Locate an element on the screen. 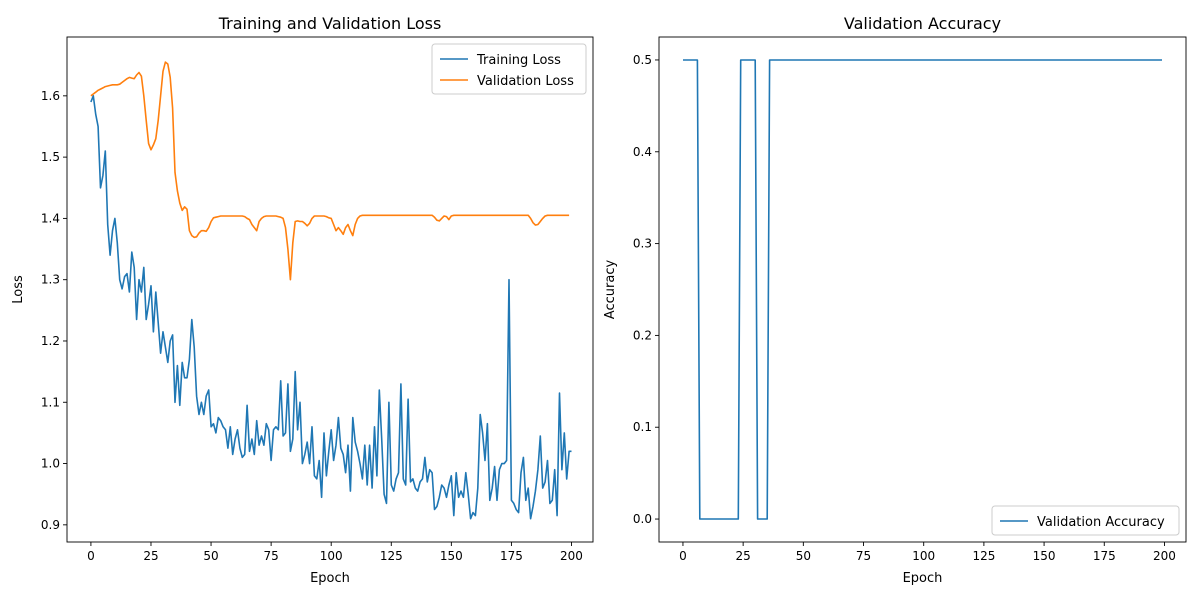 The height and width of the screenshot is (600, 1200). y-tick-label: 1.6 is located at coordinates (50, 96).